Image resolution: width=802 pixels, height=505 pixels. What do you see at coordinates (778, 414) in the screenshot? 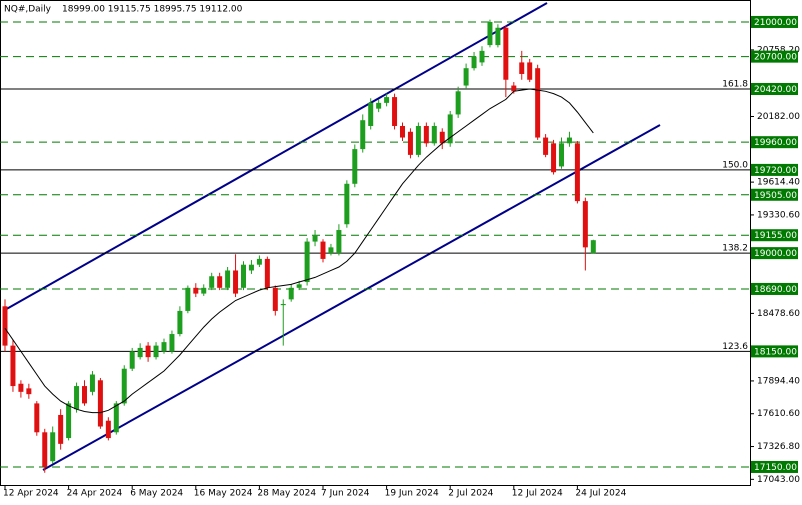
I see `y-tick-label: 17610.60` at bounding box center [778, 414].